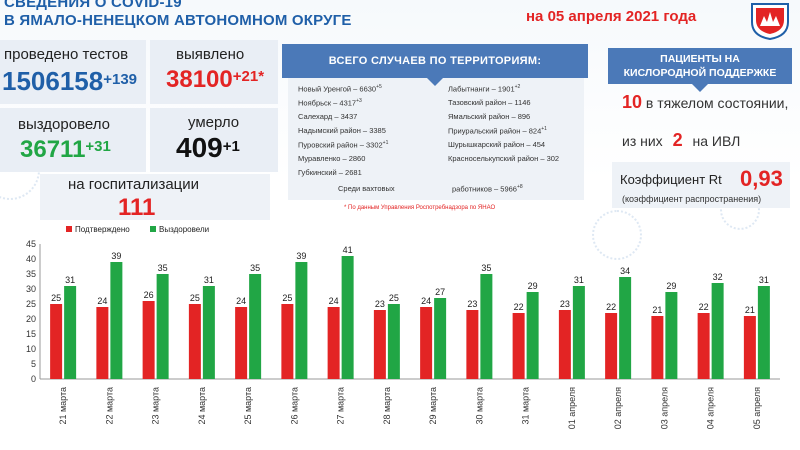 The height and width of the screenshot is (450, 800). What do you see at coordinates (705, 102) in the screenshot?
I see `severe-row: 10 в тяжелом состоянии,` at bounding box center [705, 102].